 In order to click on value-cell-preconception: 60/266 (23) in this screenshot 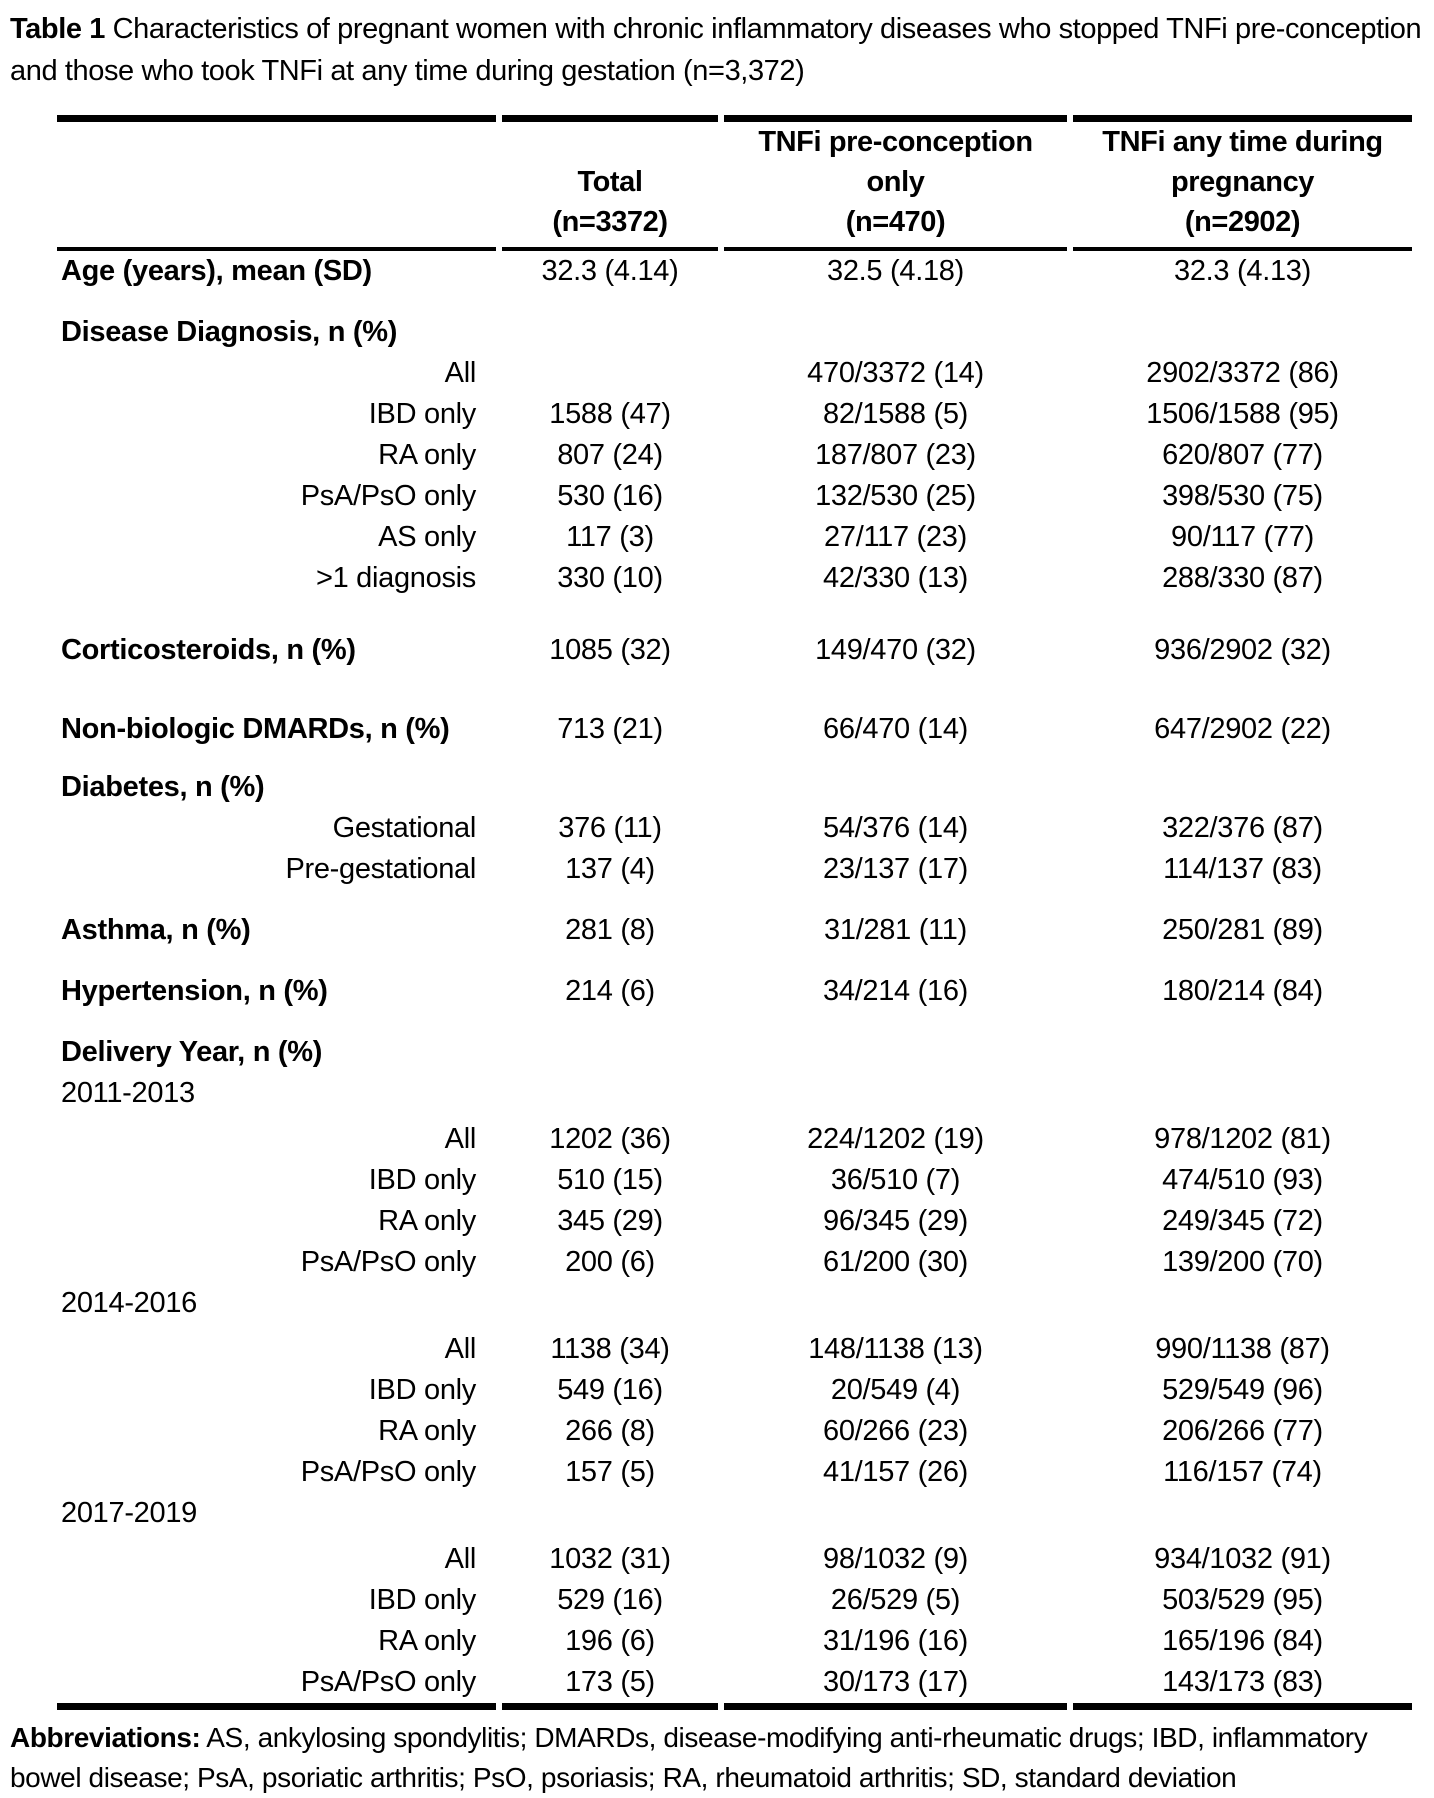, I will do `click(895, 1431)`.